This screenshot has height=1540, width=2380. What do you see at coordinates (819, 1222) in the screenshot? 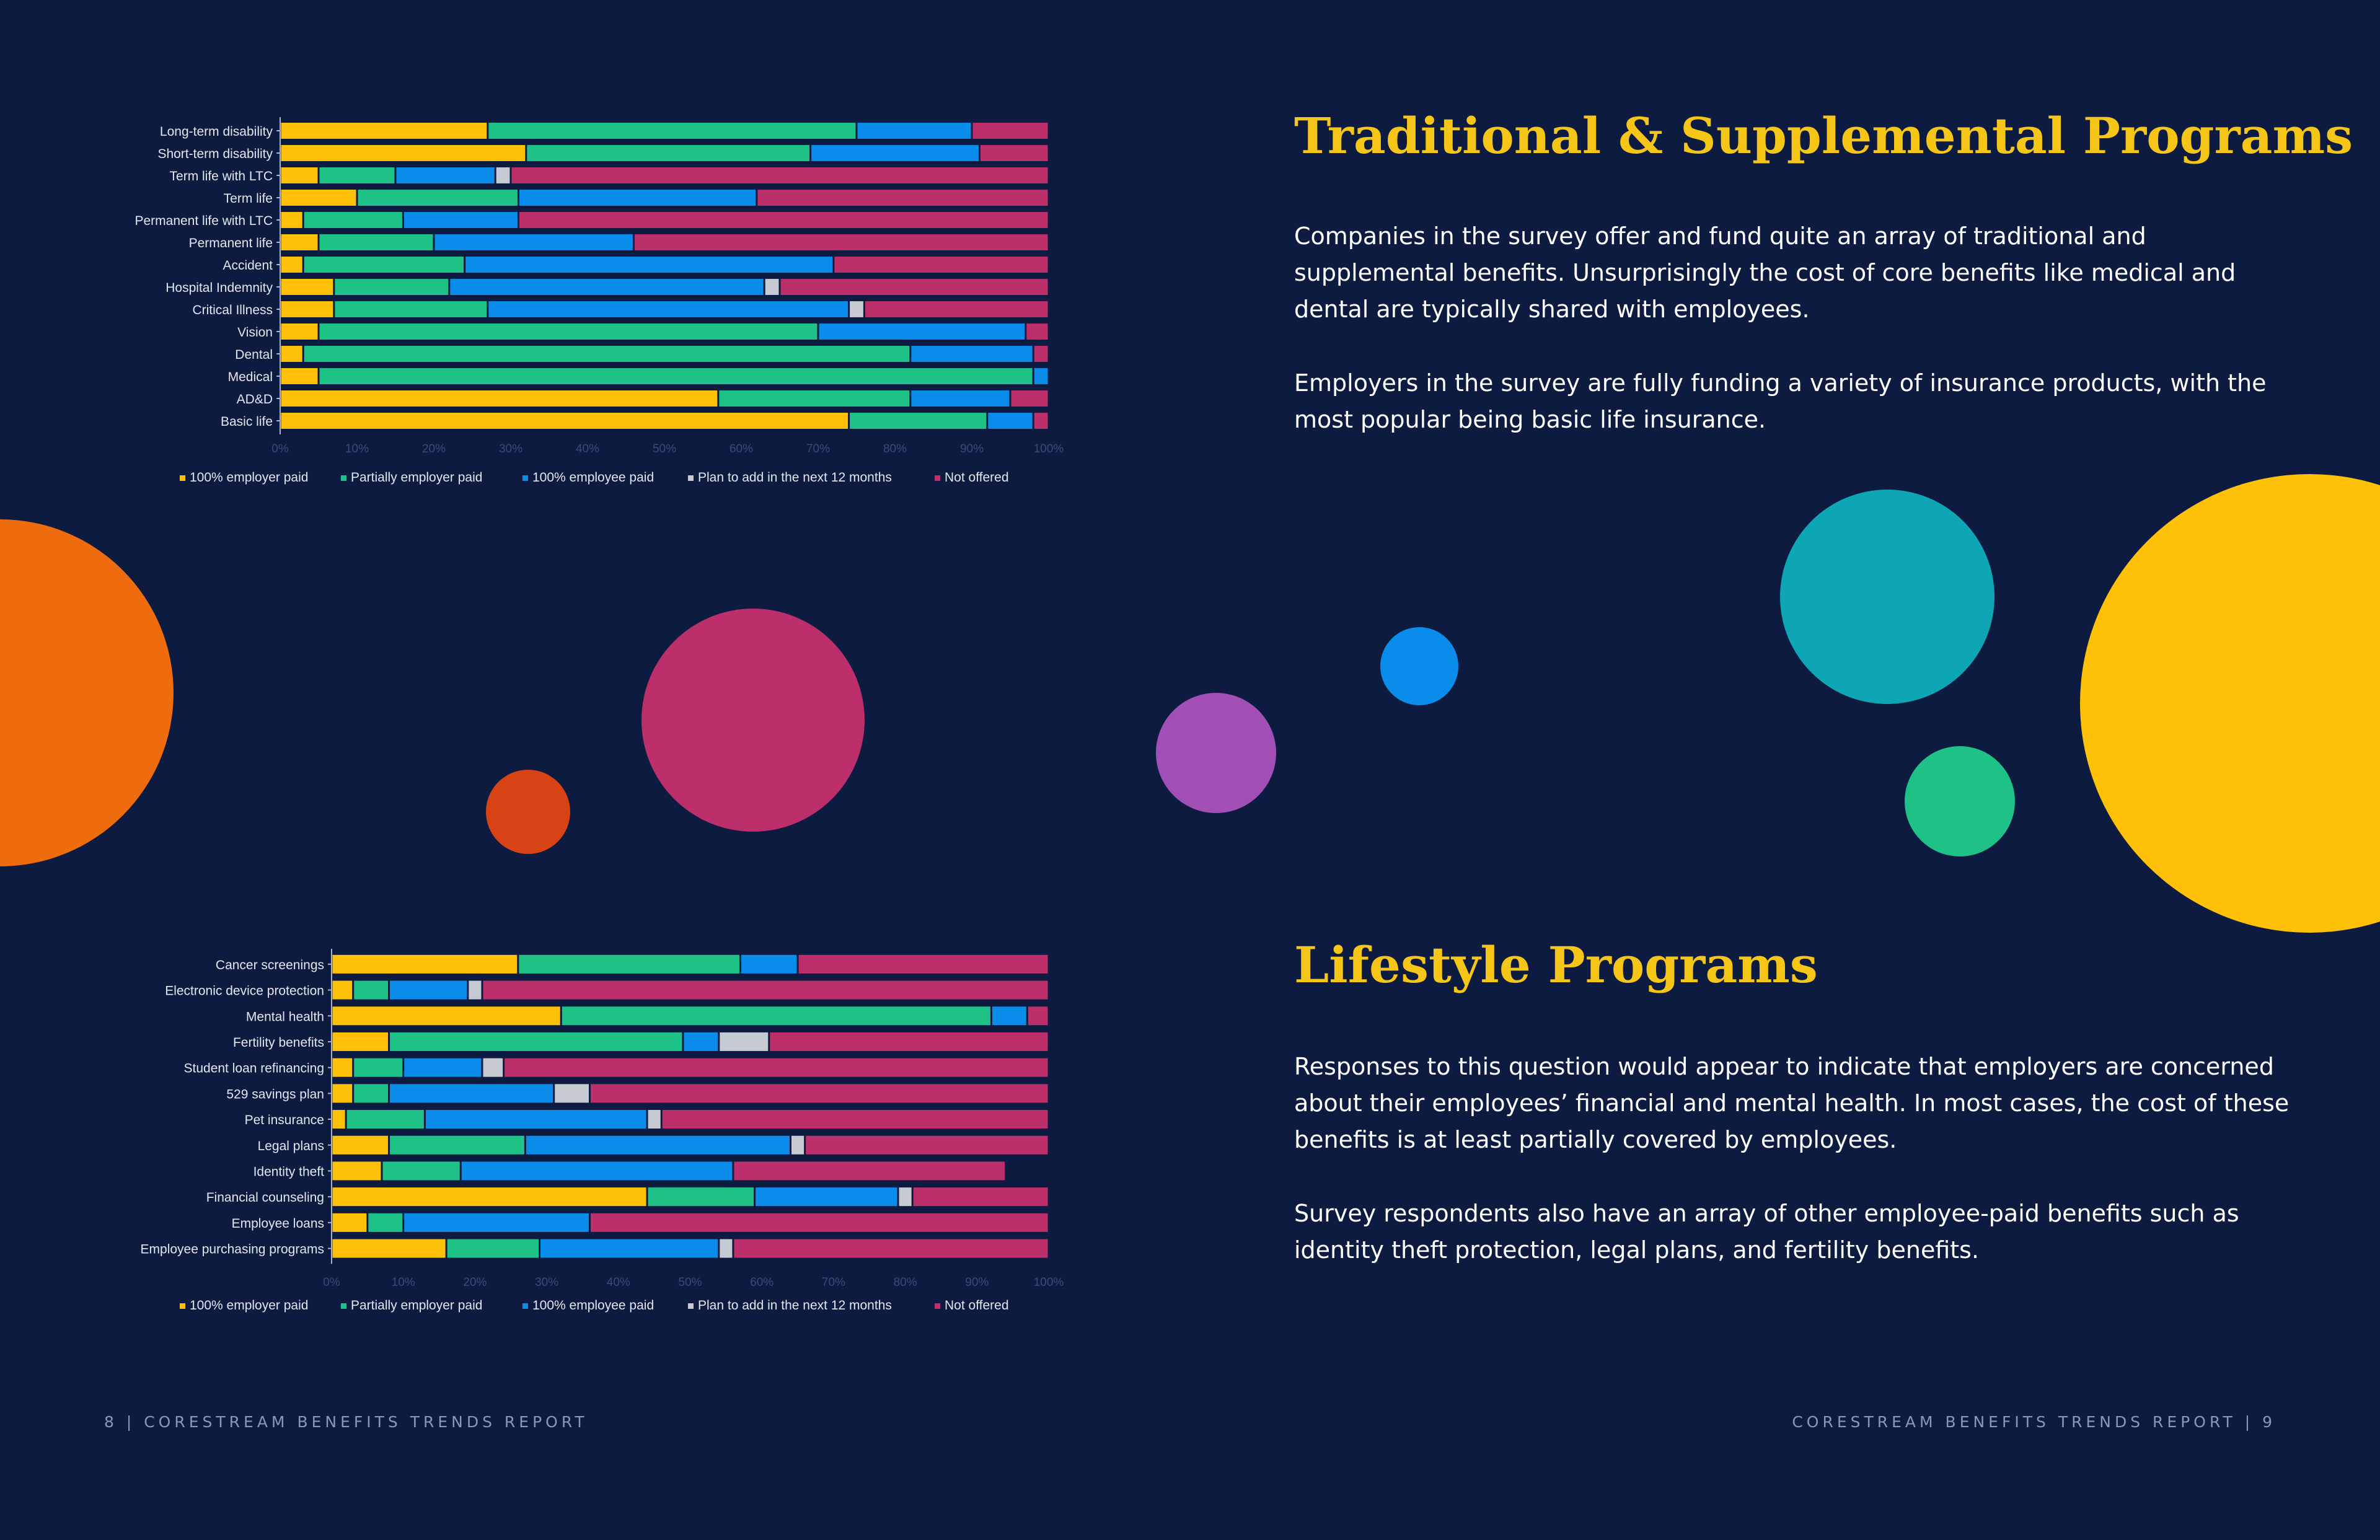
I see `bar-employee-loans-not-offered` at bounding box center [819, 1222].